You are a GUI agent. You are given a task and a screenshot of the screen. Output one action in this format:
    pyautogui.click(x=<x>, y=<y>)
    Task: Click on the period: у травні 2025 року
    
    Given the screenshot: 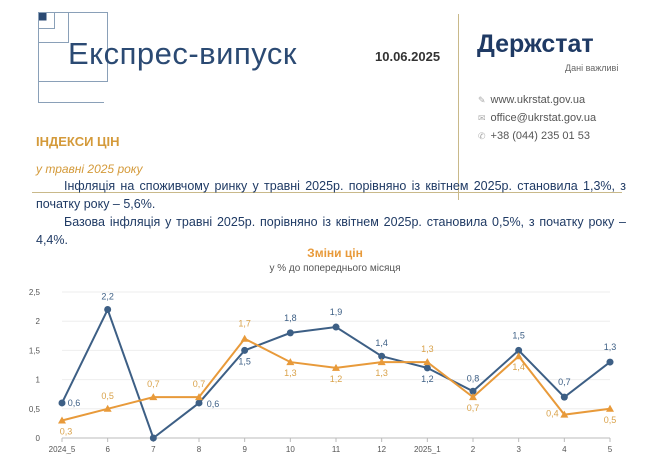 What is the action you would take?
    pyautogui.click(x=89, y=169)
    